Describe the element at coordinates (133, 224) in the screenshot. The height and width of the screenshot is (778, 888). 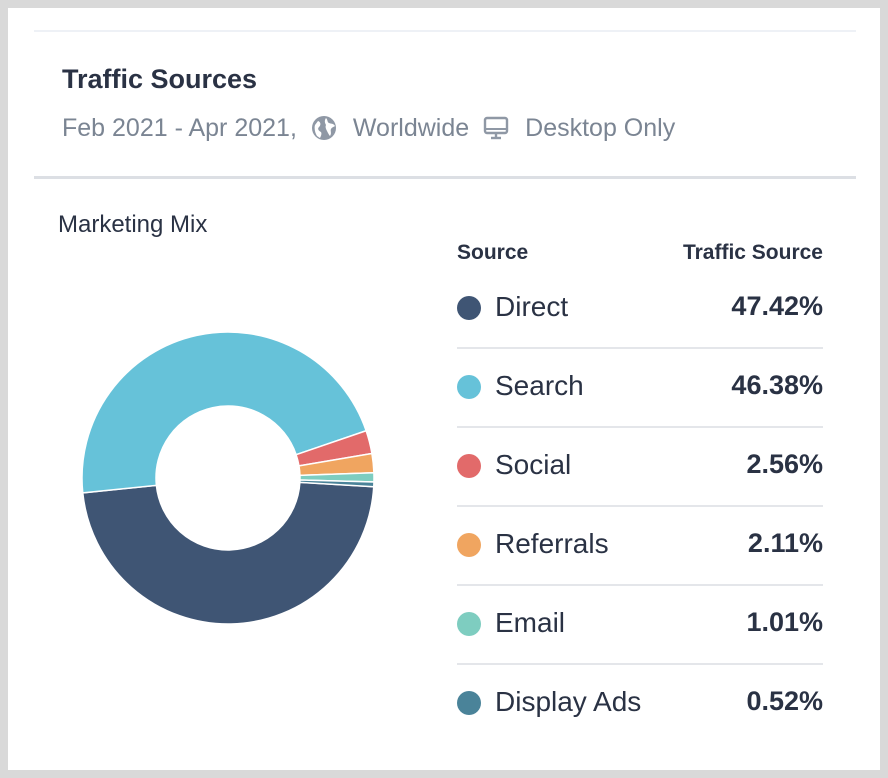
I see `chart-title: Marketing Mix` at that location.